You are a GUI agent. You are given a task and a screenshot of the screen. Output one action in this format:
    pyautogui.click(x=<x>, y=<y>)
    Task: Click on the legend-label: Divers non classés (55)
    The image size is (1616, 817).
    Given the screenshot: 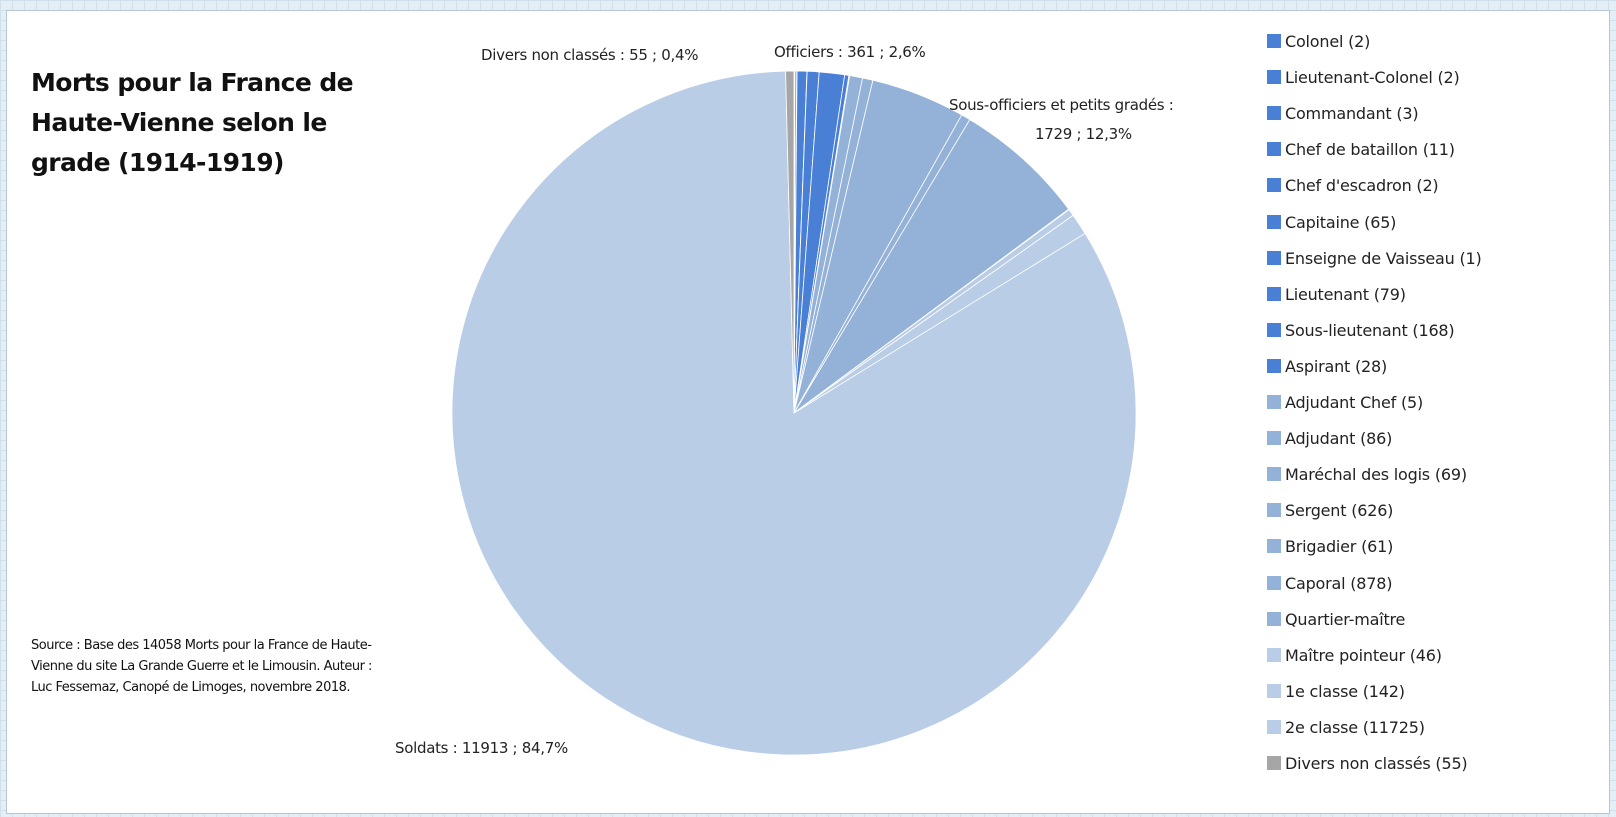 What is the action you would take?
    pyautogui.click(x=1376, y=763)
    